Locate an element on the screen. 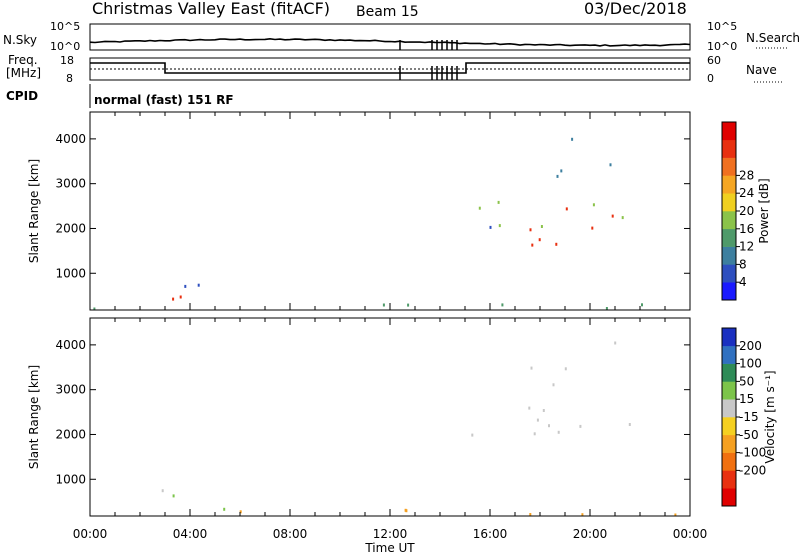  power-colorbar: 4 8 12 16 20 24 28 is located at coordinates (737, 211).